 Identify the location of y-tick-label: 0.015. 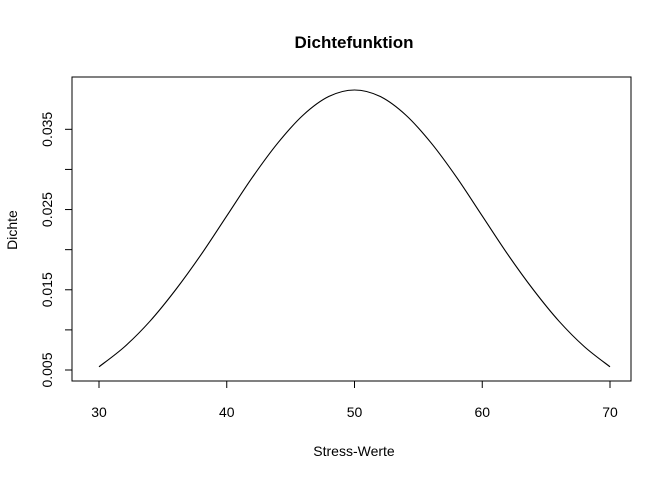
(47, 289).